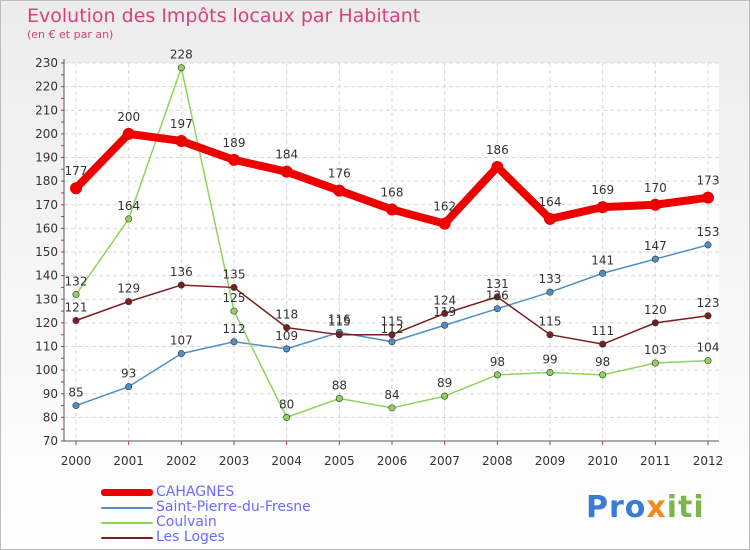 Image resolution: width=750 pixels, height=550 pixels. What do you see at coordinates (46, 158) in the screenshot?
I see `y-tick-label: 190` at bounding box center [46, 158].